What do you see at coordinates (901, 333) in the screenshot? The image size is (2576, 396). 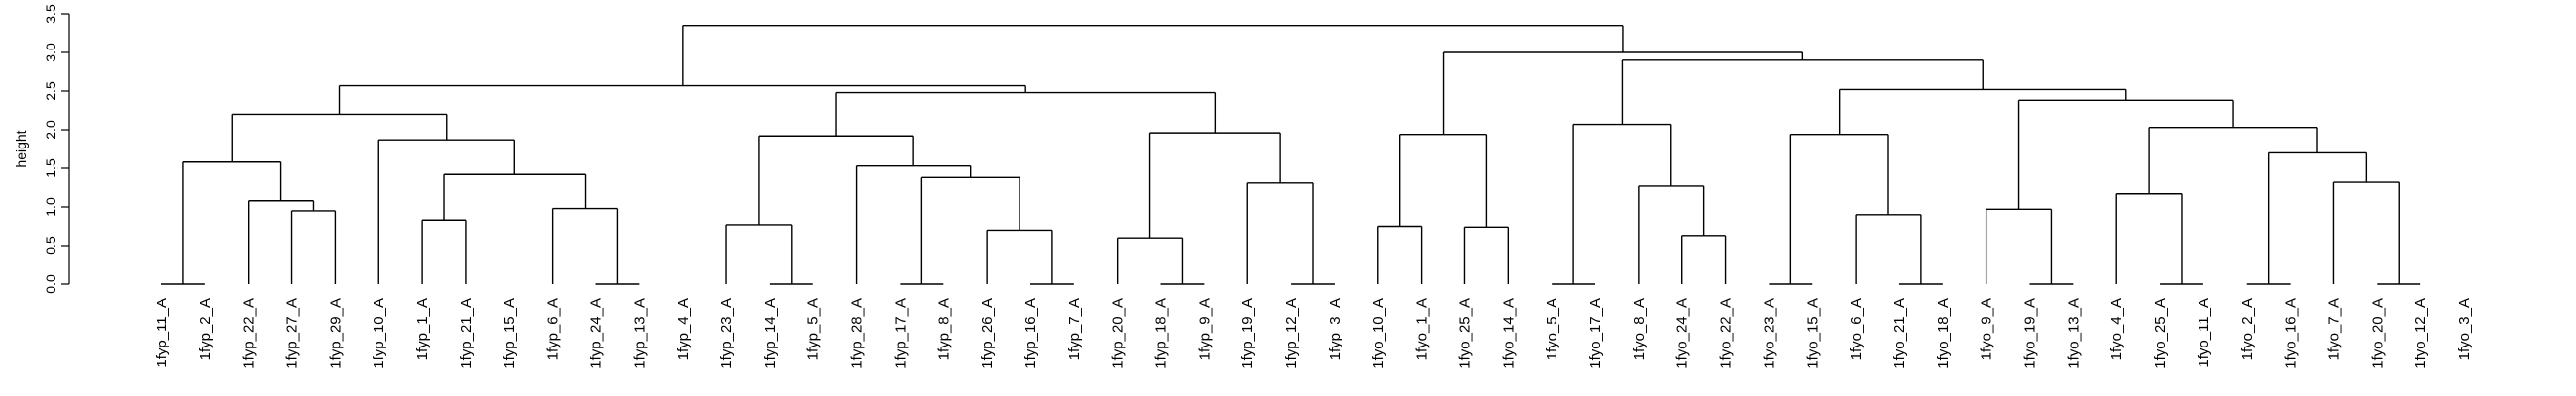 I see `leaf-label: 1fyp_17_A` at bounding box center [901, 333].